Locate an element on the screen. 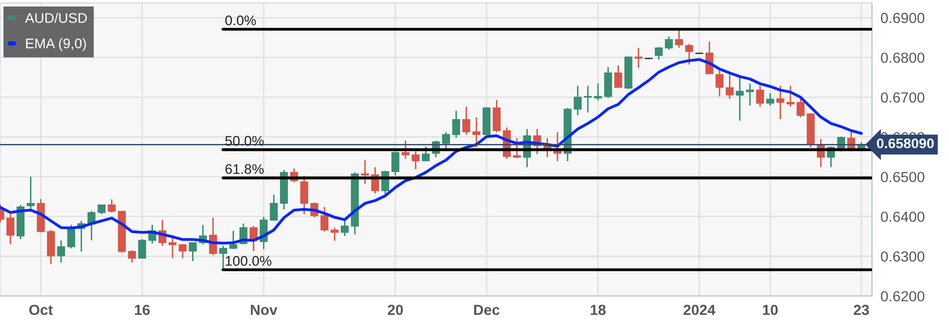 The image size is (949, 322). x-tick-label: 2024 is located at coordinates (700, 310).